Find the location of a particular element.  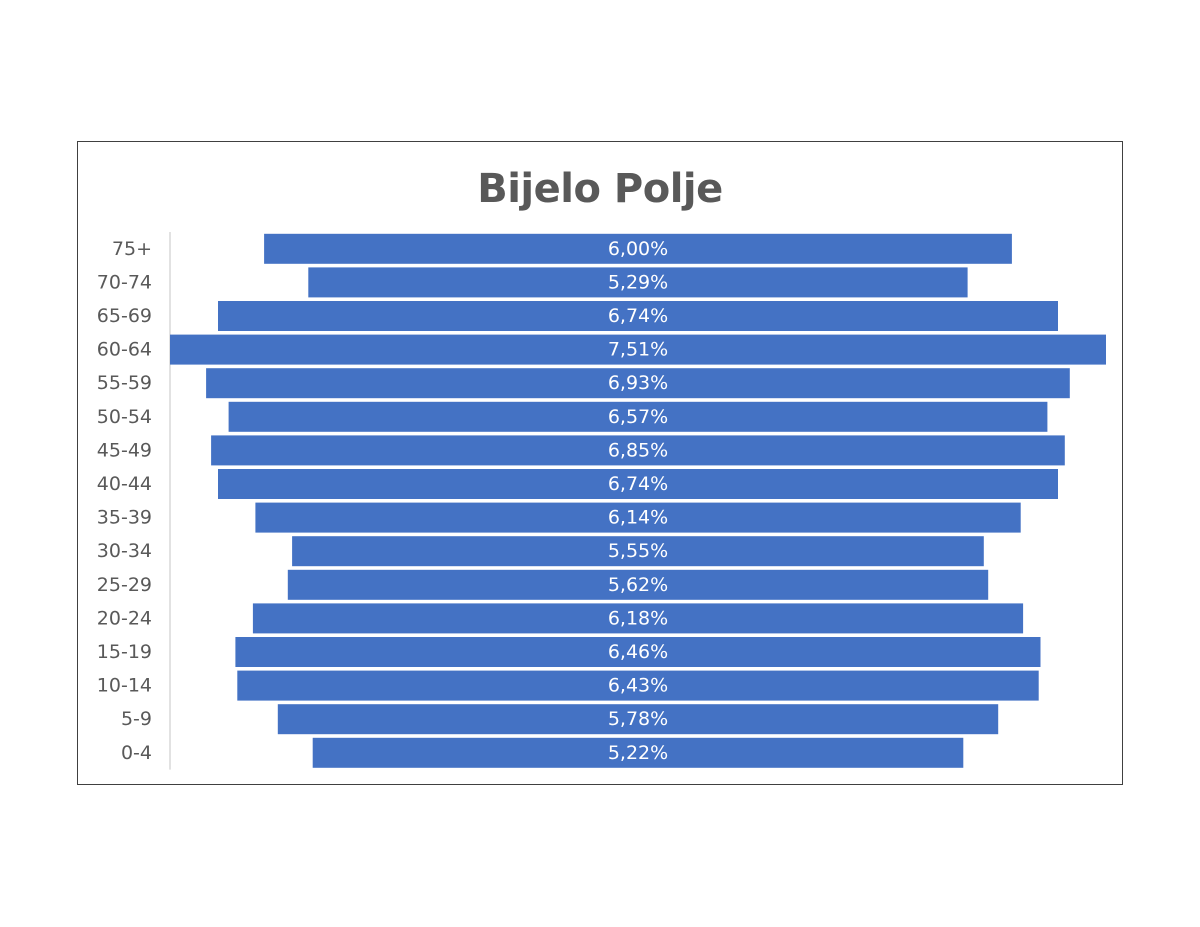

category-label-55-59: 55-59 is located at coordinates (124, 383).